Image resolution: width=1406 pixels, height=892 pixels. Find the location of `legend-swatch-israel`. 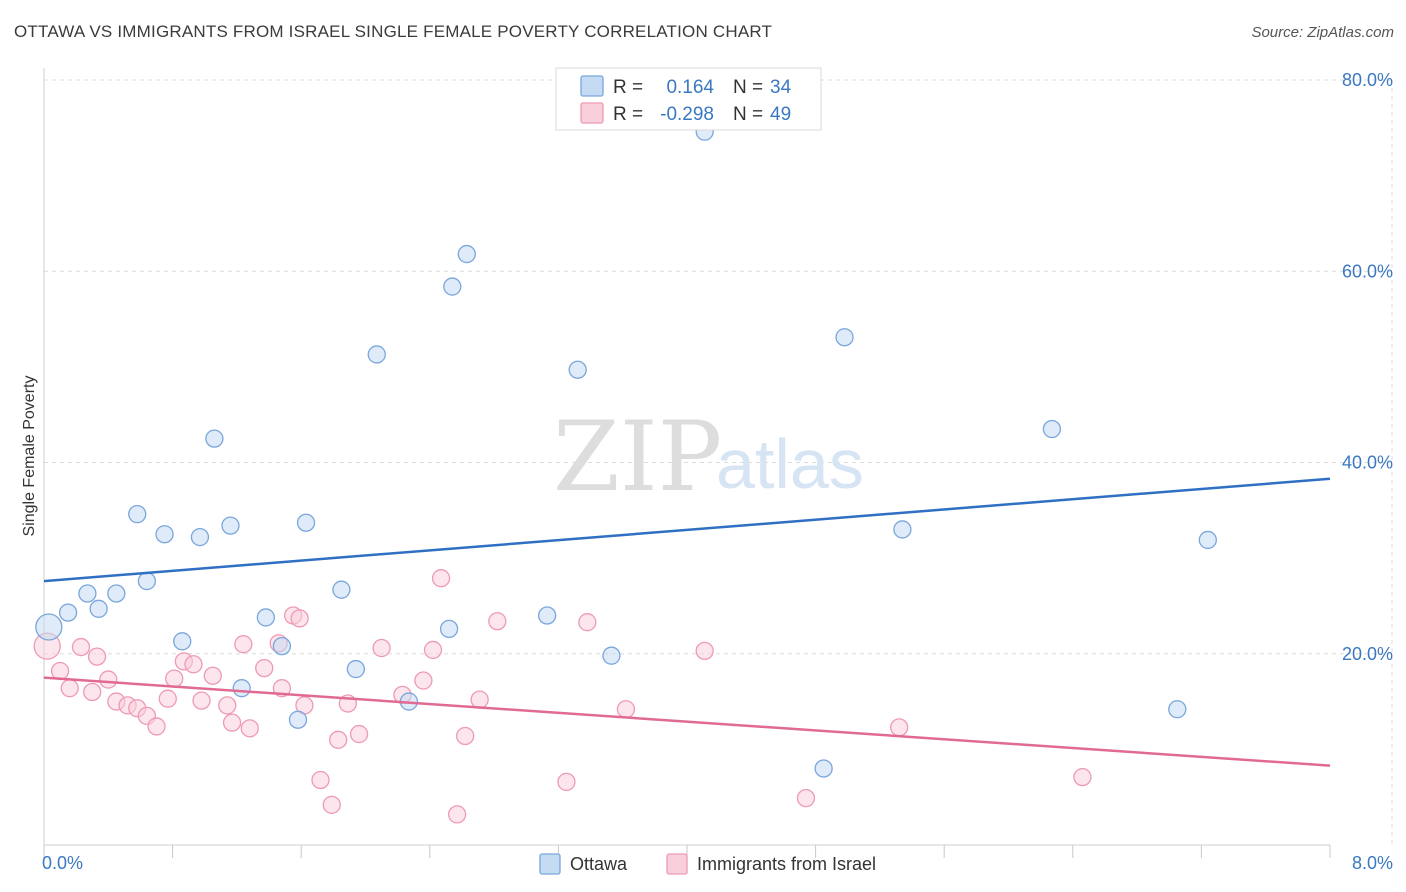

legend-swatch-israel is located at coordinates (592, 113).